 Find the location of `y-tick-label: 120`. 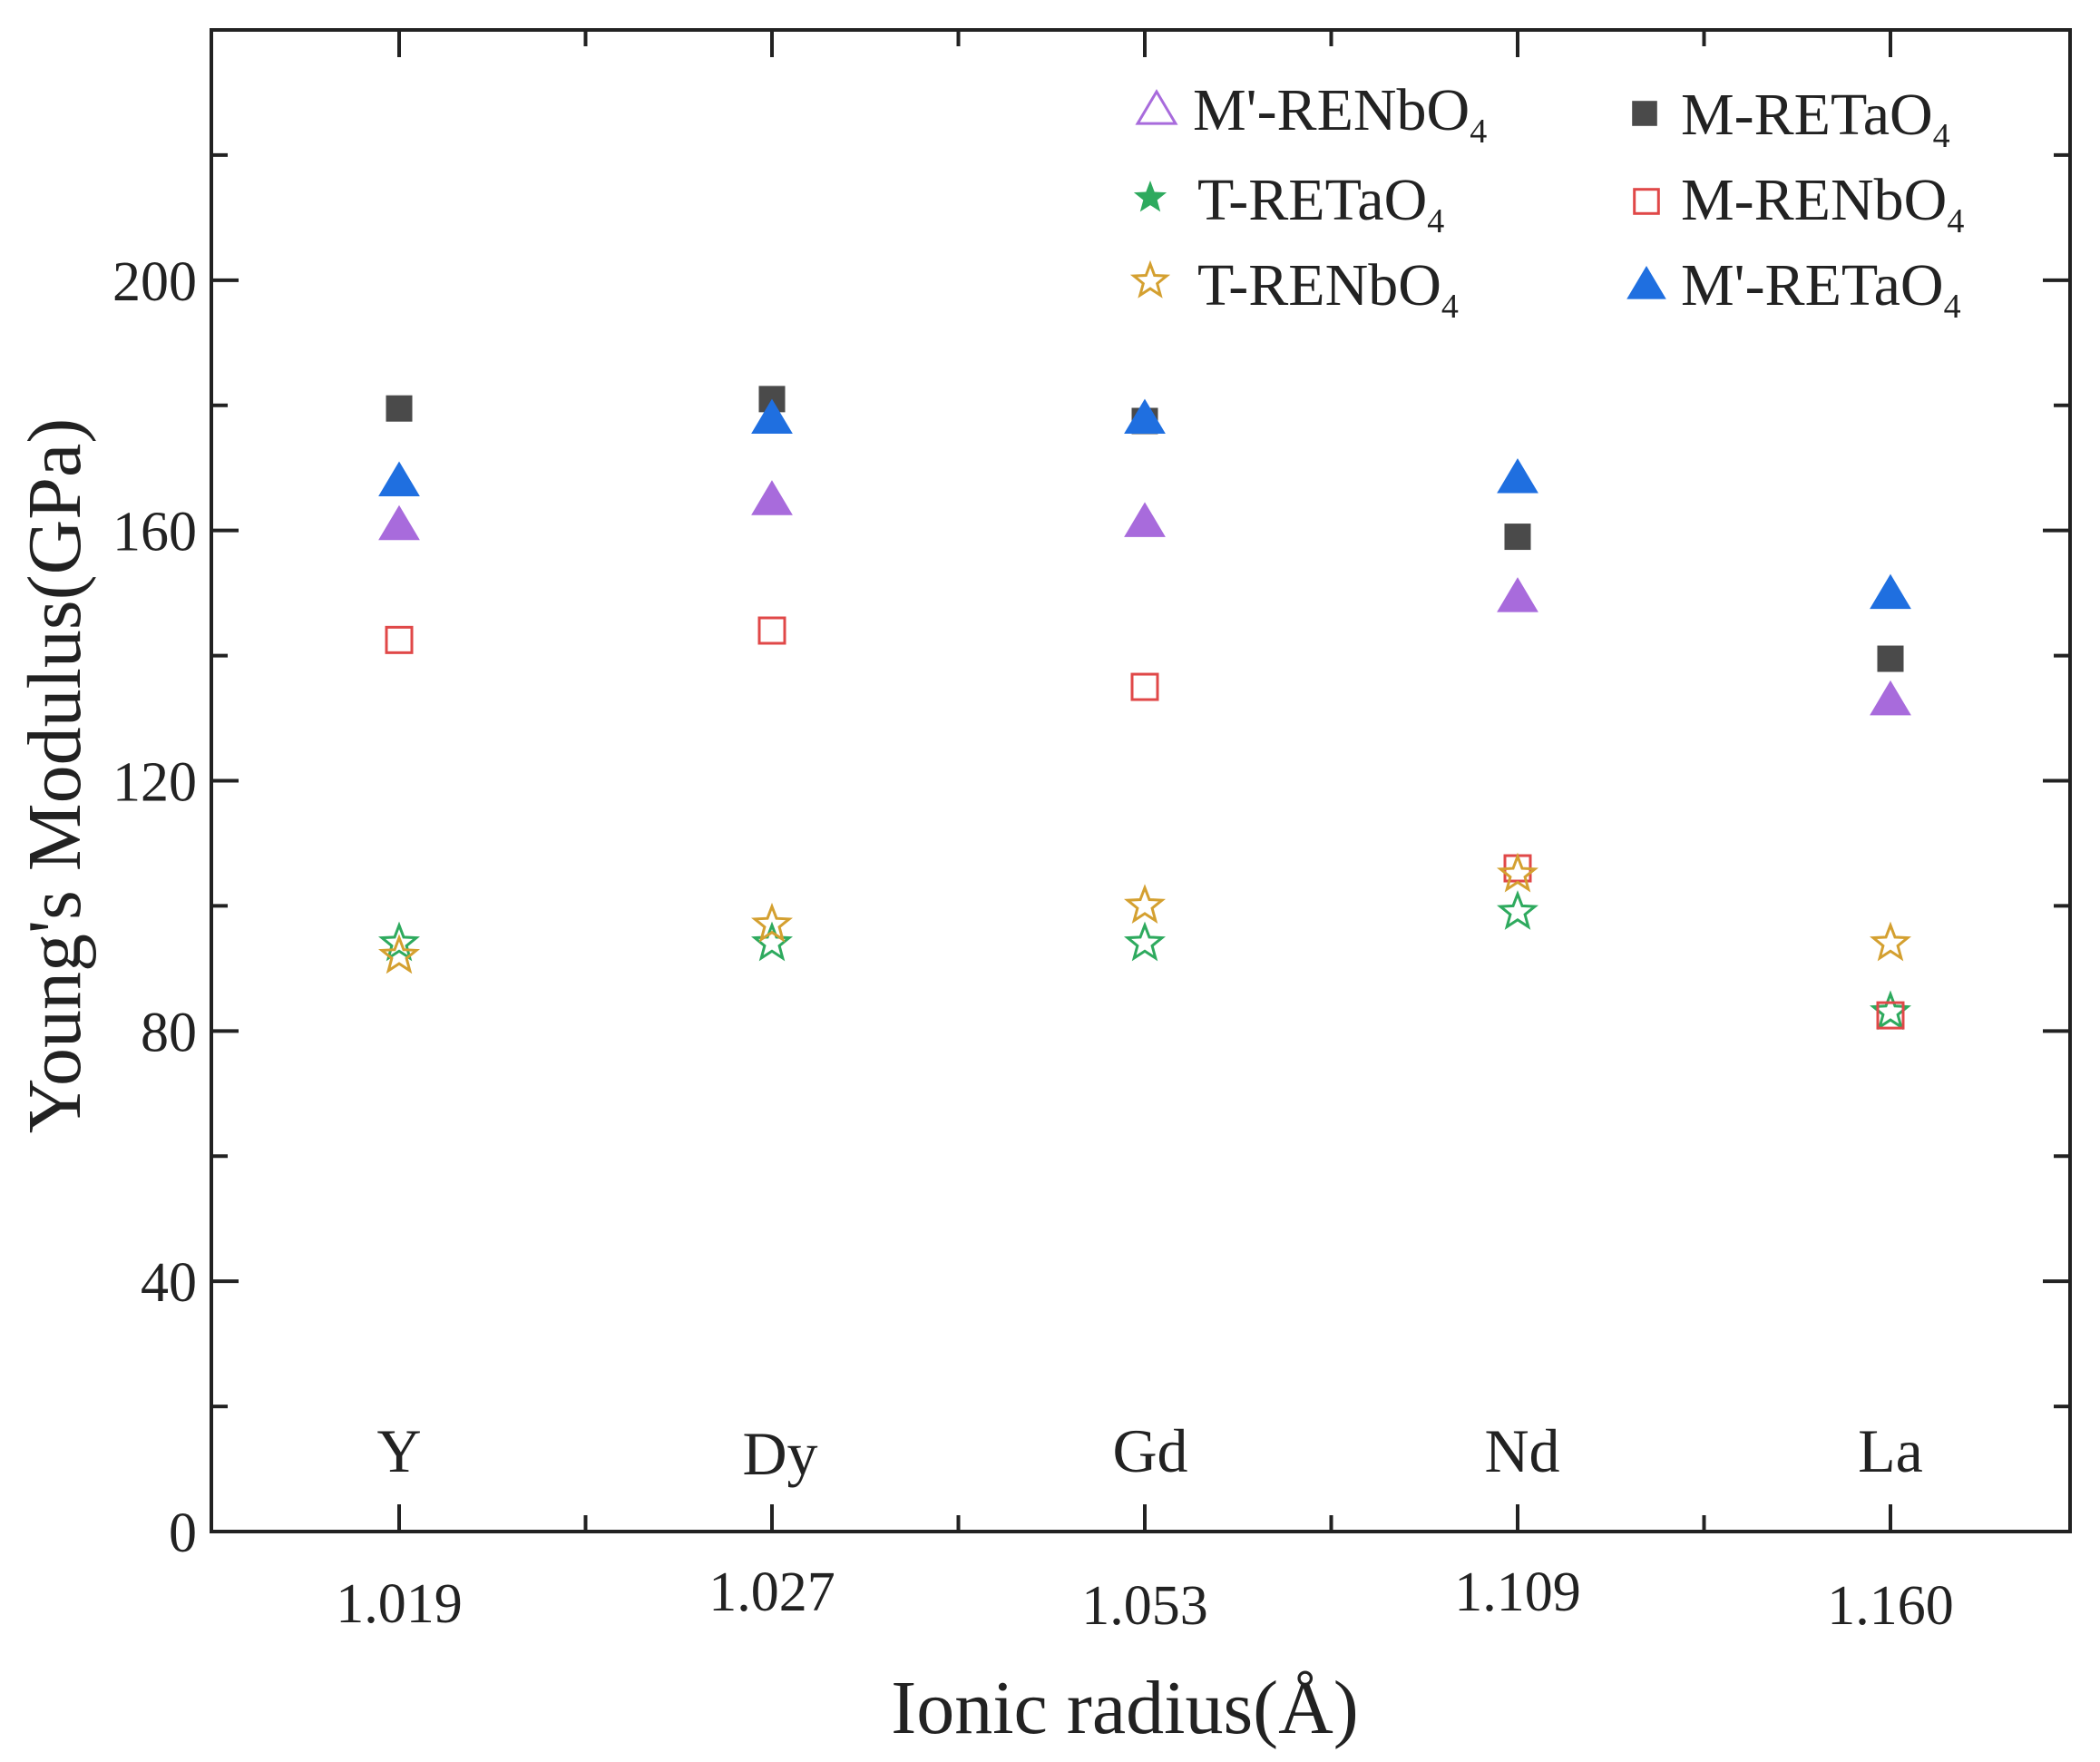

y-tick-label: 120 is located at coordinates (154, 783).